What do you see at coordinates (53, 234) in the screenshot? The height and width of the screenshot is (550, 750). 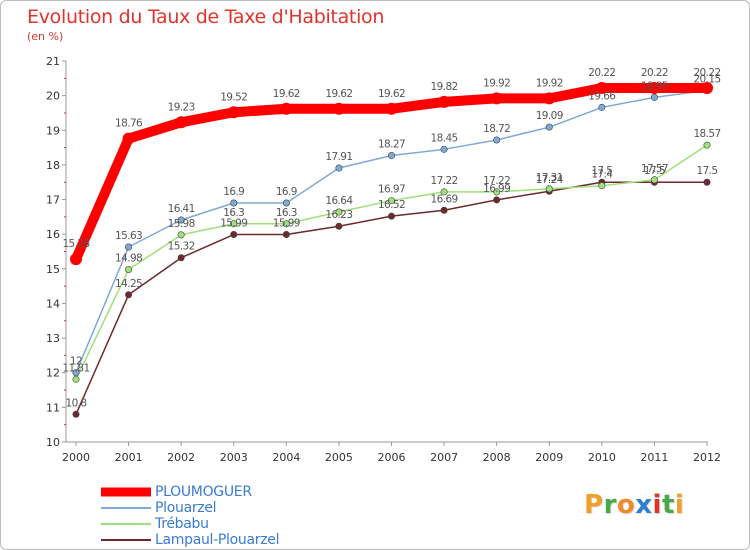 I see `y-tick-label: 16` at bounding box center [53, 234].